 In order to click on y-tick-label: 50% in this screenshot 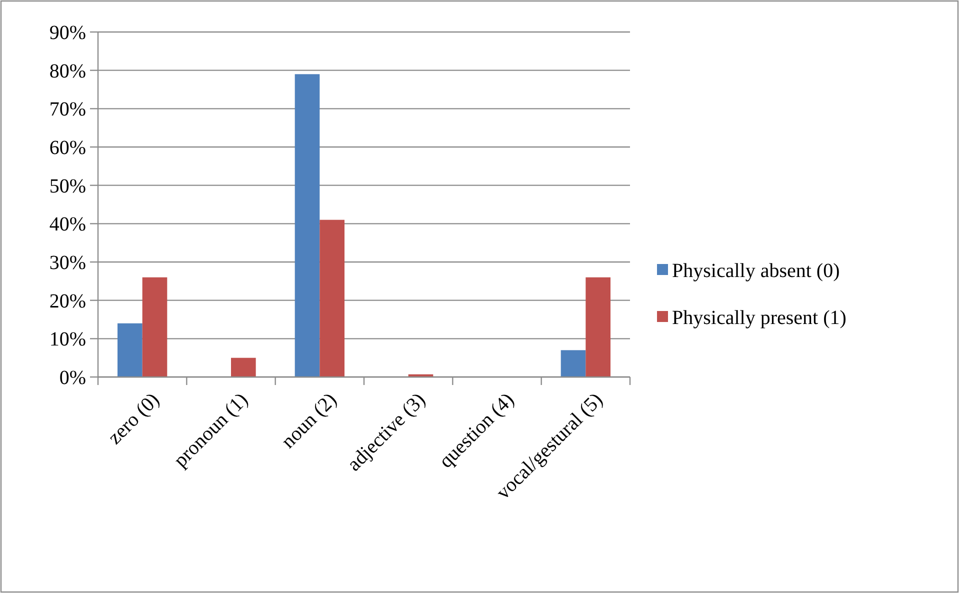, I will do `click(67, 186)`.